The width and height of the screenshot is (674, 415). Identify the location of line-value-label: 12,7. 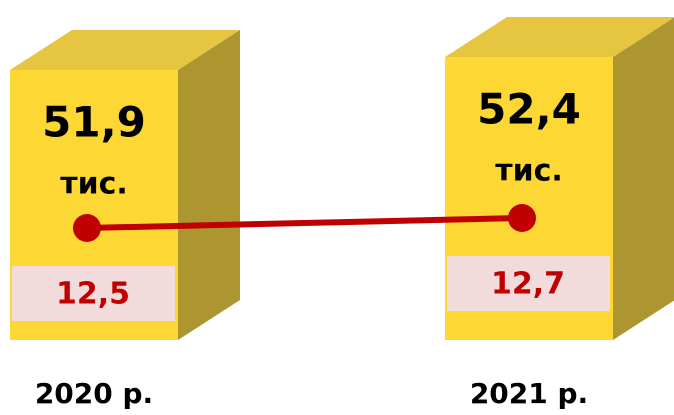
(528, 284).